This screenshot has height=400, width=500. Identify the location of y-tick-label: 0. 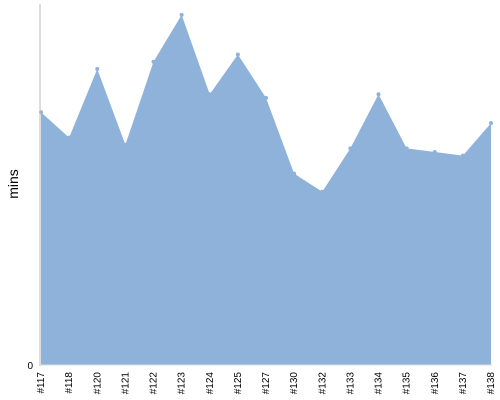
(30, 366).